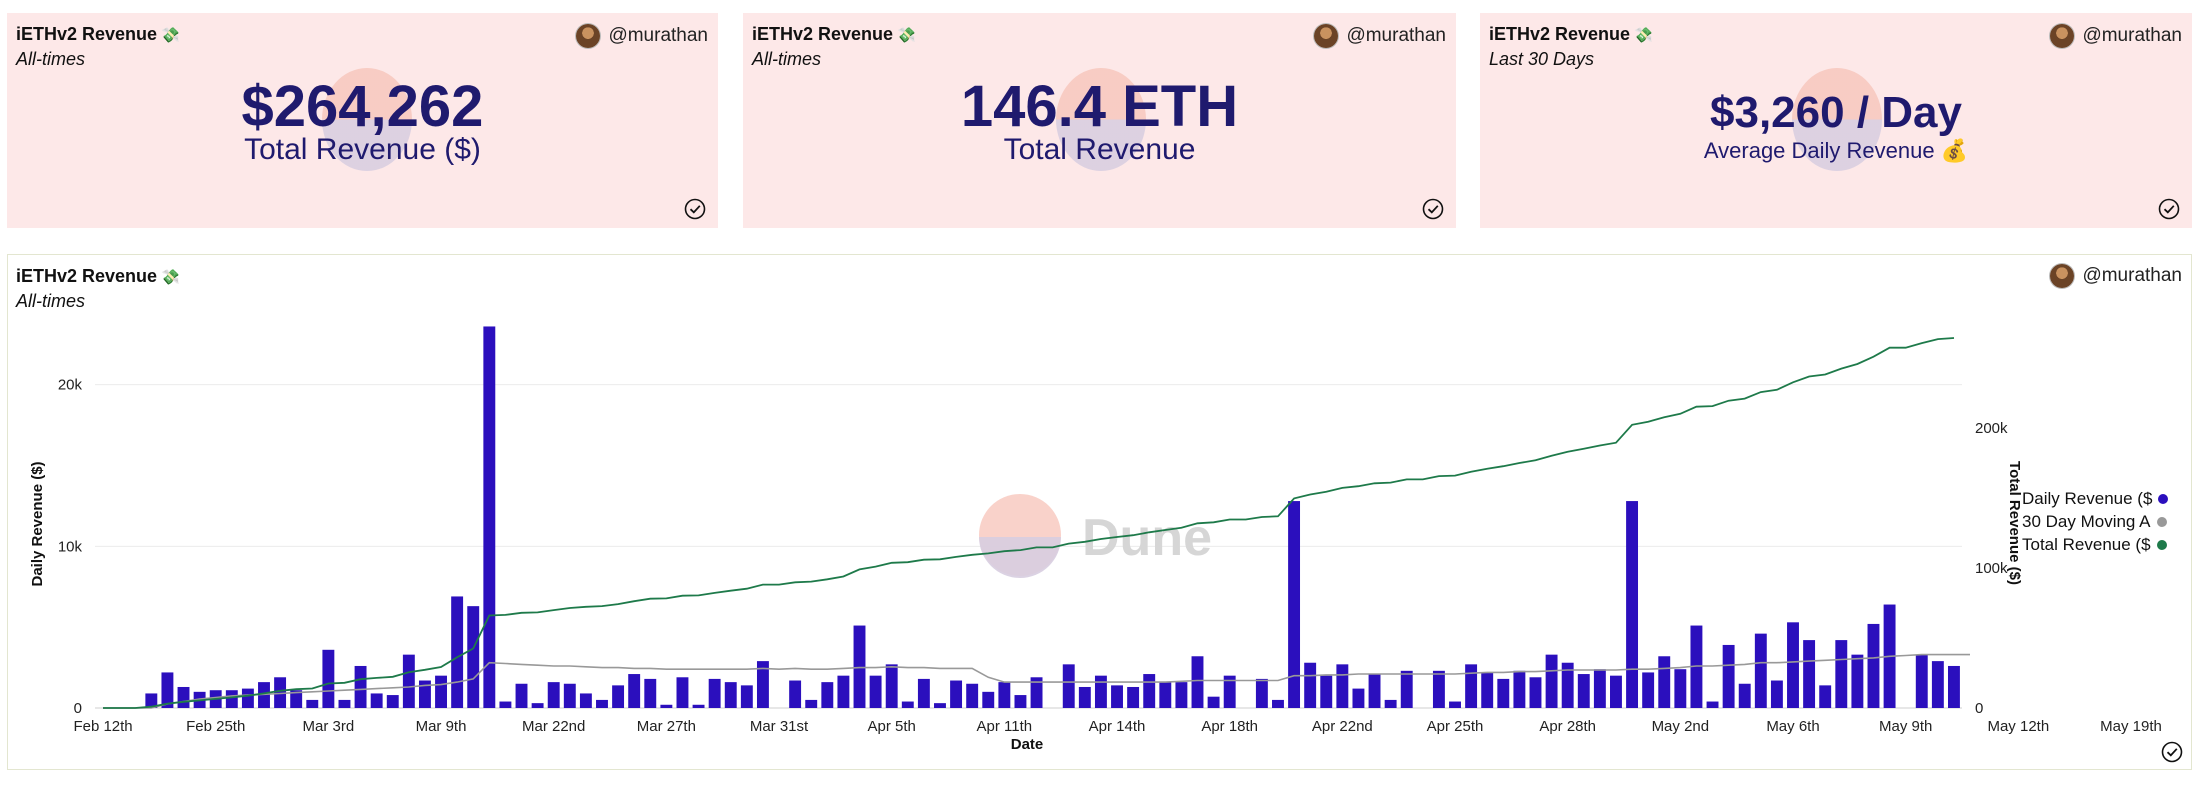 This screenshot has height=787, width=2203. I want to click on counter-label: Total Revenue ($), so click(362, 149).